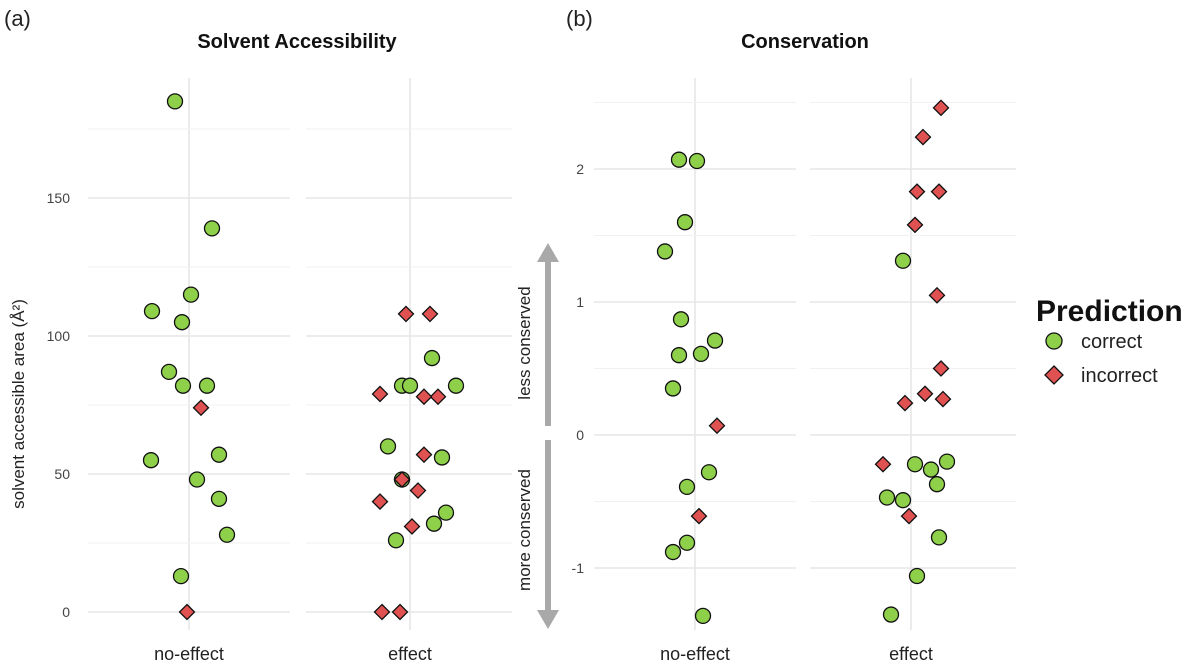  Describe the element at coordinates (805, 42) in the screenshot. I see `panel-b-title: Conservation` at that location.